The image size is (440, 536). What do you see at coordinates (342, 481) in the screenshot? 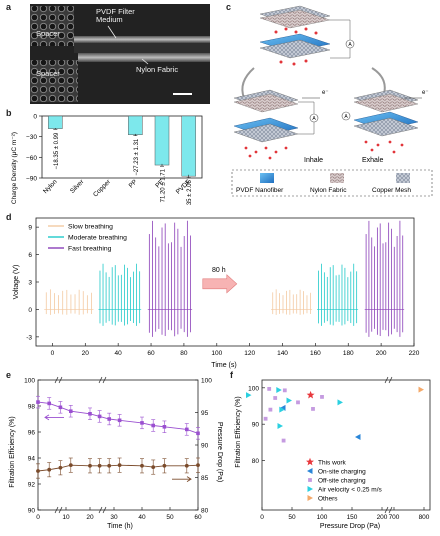
I see `chart-f-legend-label: Off-site charging` at bounding box center [342, 481].